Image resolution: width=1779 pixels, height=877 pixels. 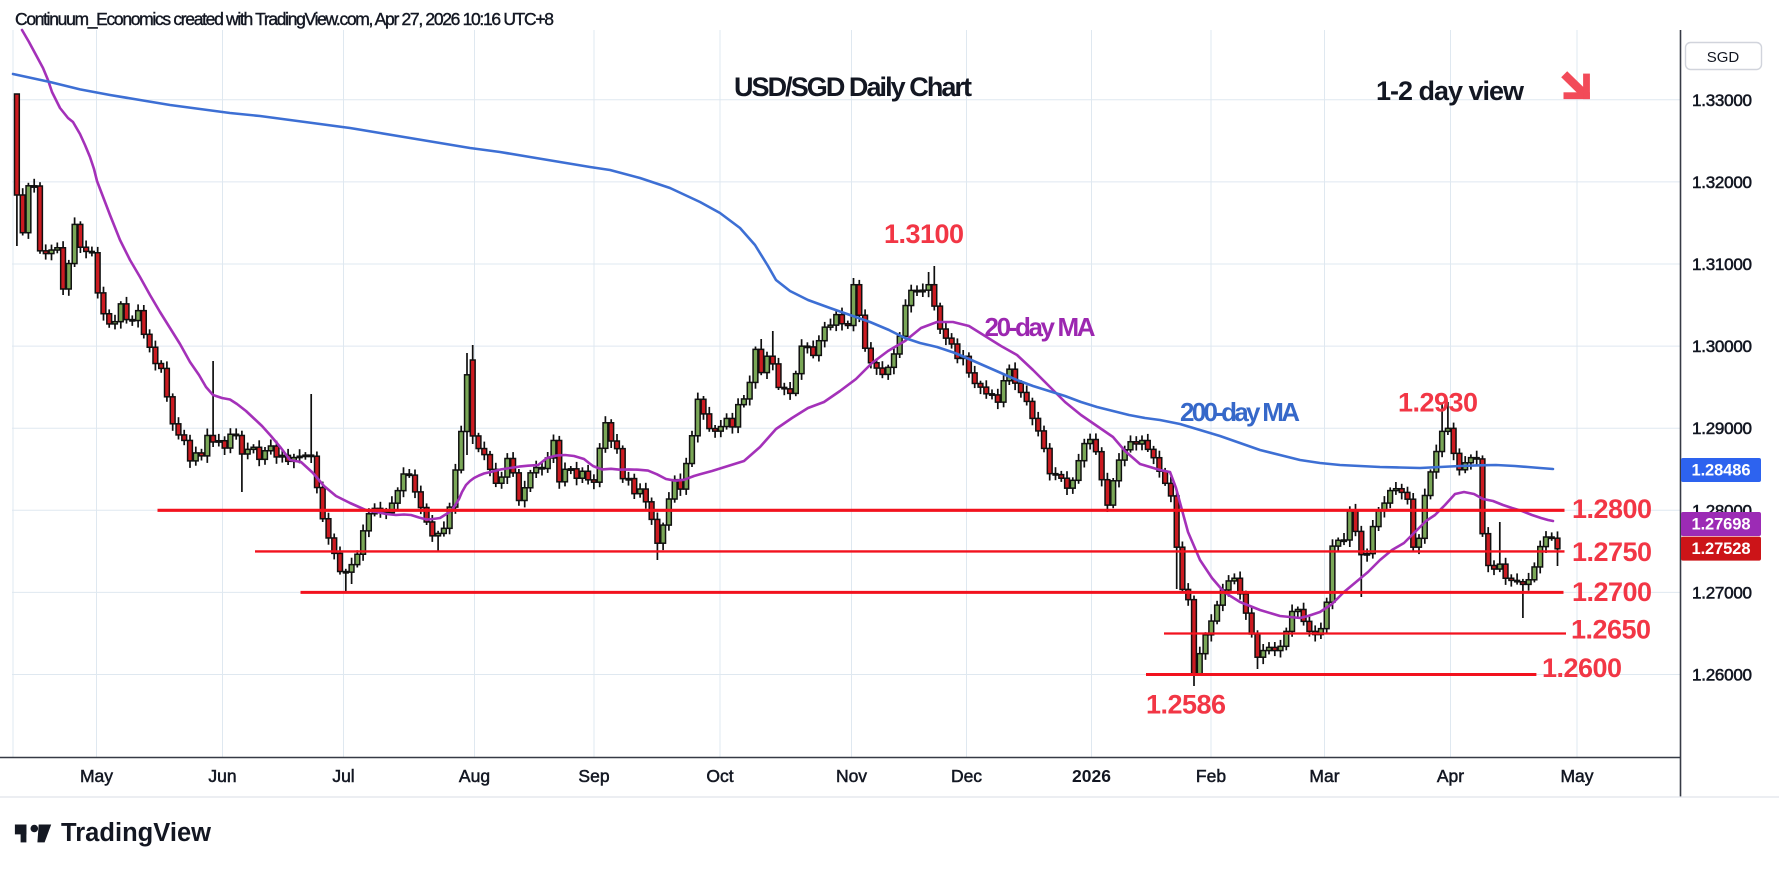 What do you see at coordinates (719, 776) in the screenshot?
I see `svg-text: Oct` at bounding box center [719, 776].